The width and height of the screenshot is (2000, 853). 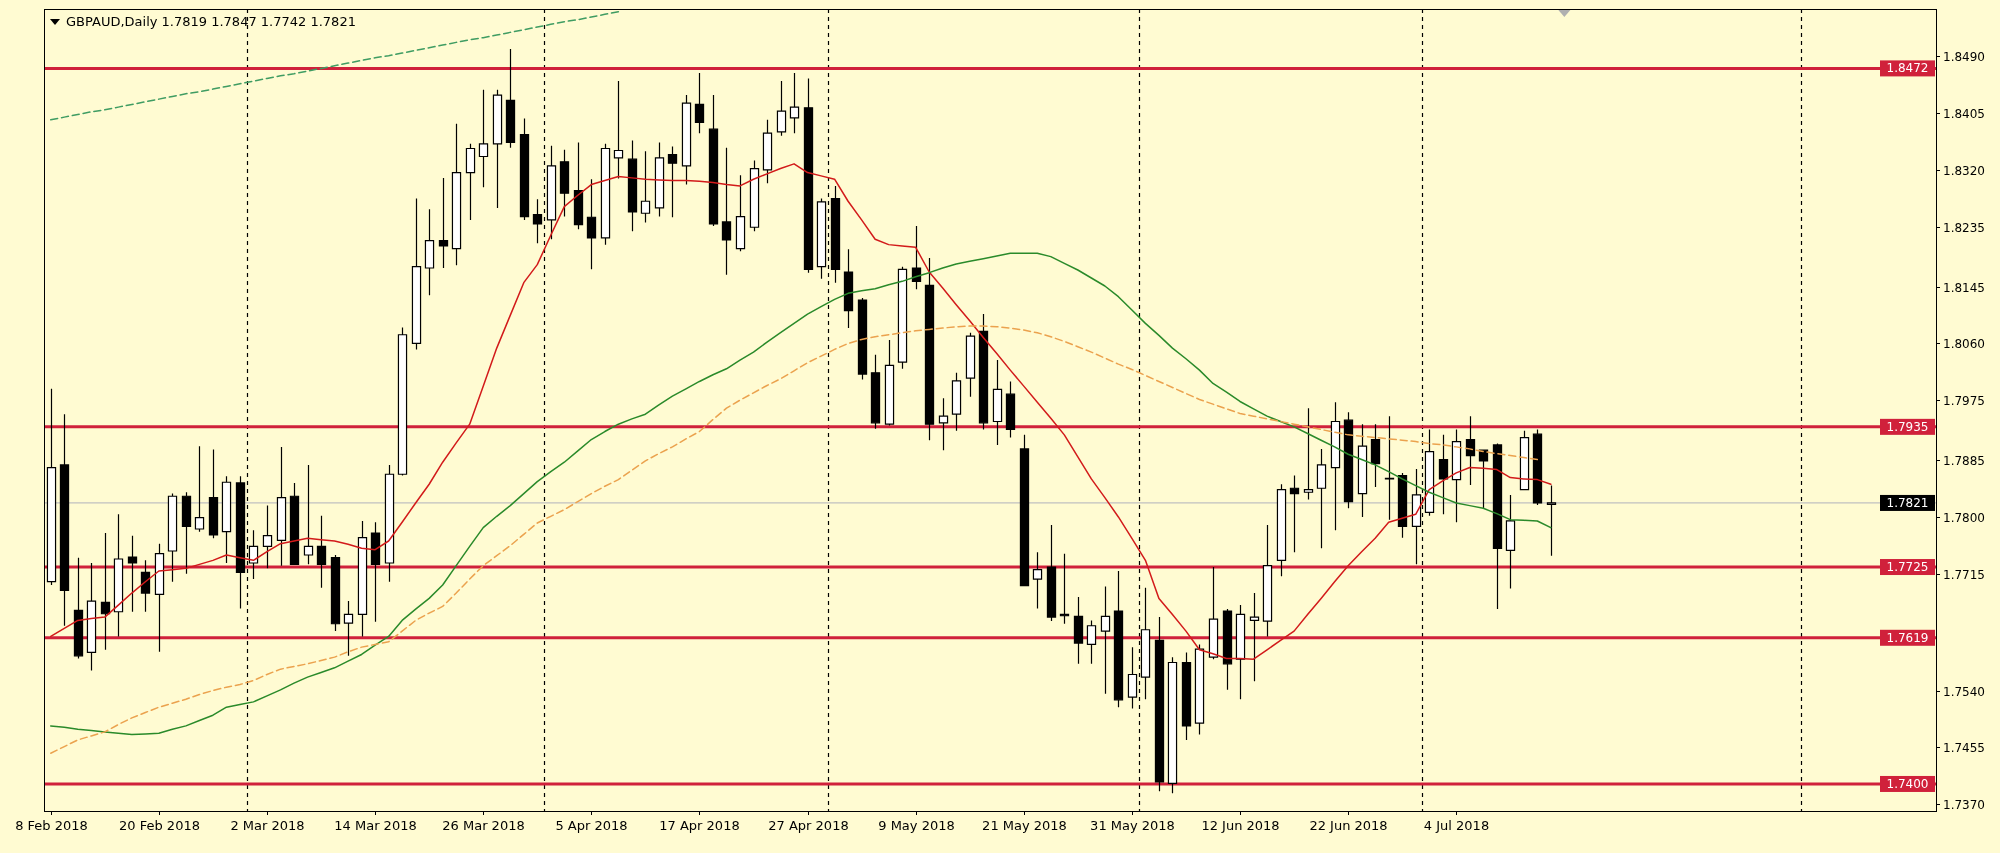 What do you see at coordinates (335, 65) in the screenshot?
I see `line-series` at bounding box center [335, 65].